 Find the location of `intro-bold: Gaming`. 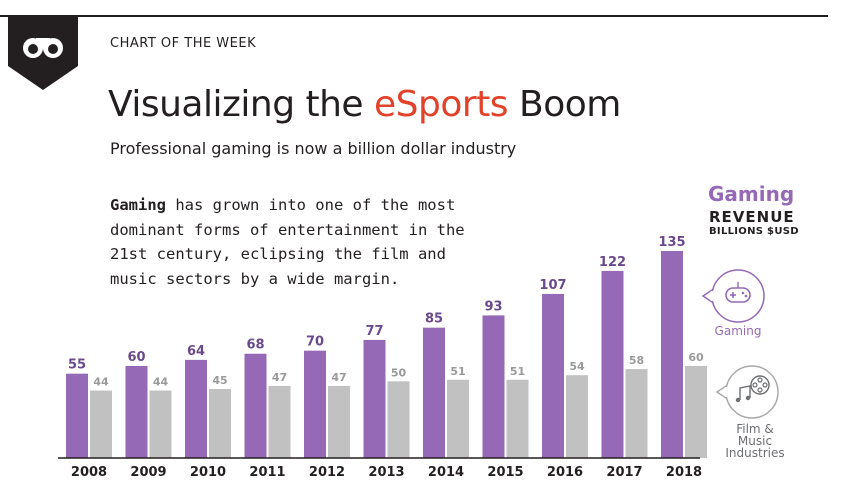

intro-bold: Gaming is located at coordinates (138, 205).